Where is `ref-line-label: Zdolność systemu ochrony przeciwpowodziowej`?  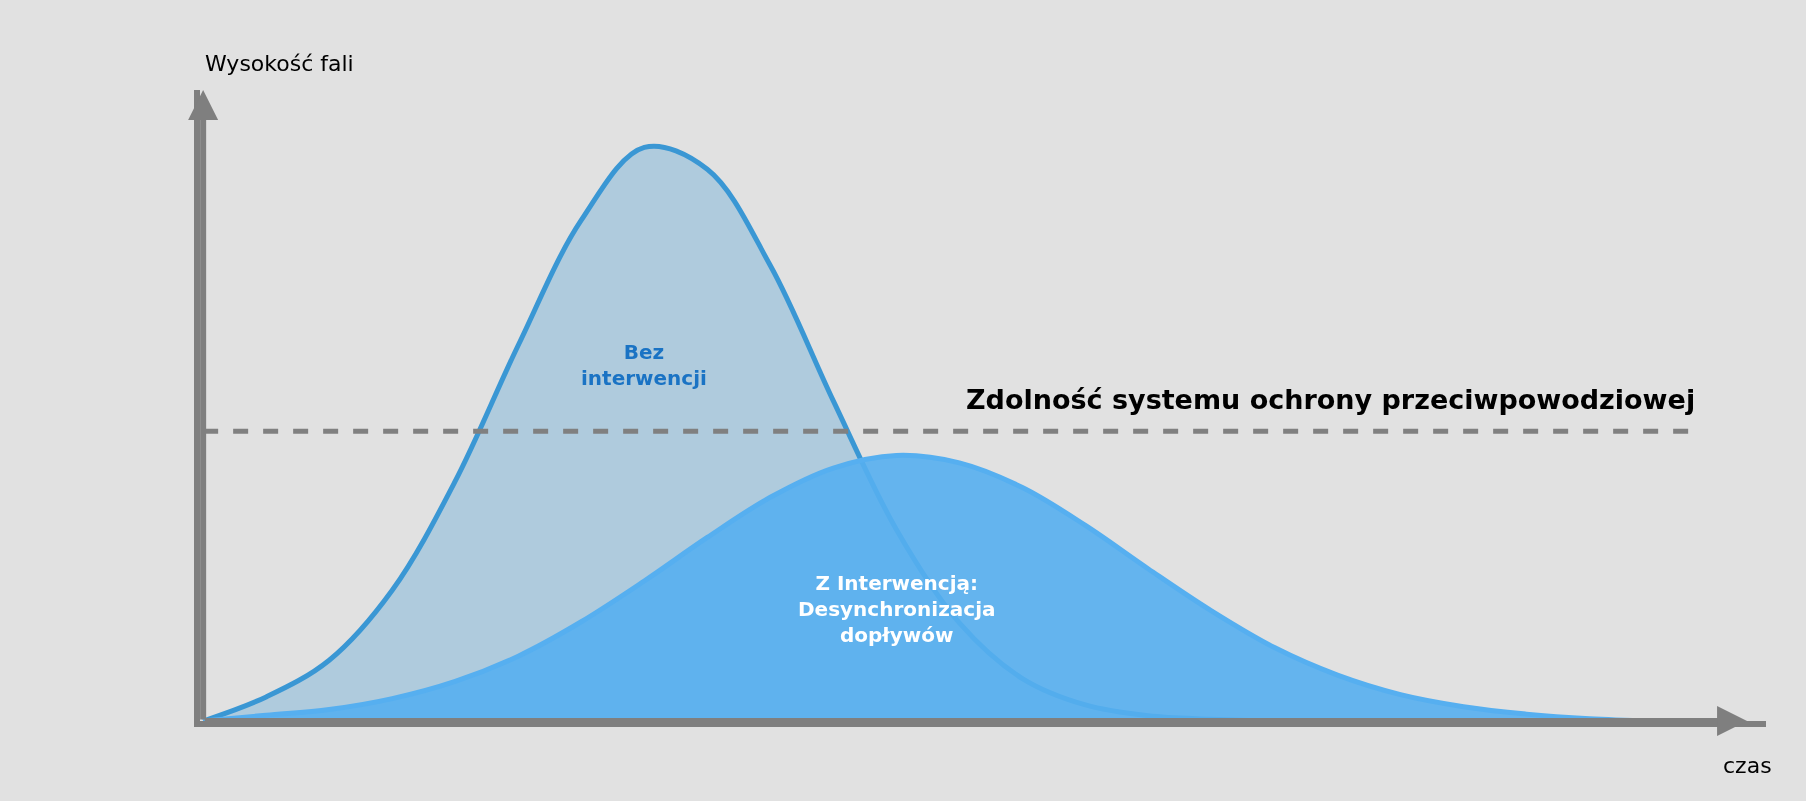
ref-line-label: Zdolność systemu ochrony przeciwpowodziowej is located at coordinates (1331, 399).